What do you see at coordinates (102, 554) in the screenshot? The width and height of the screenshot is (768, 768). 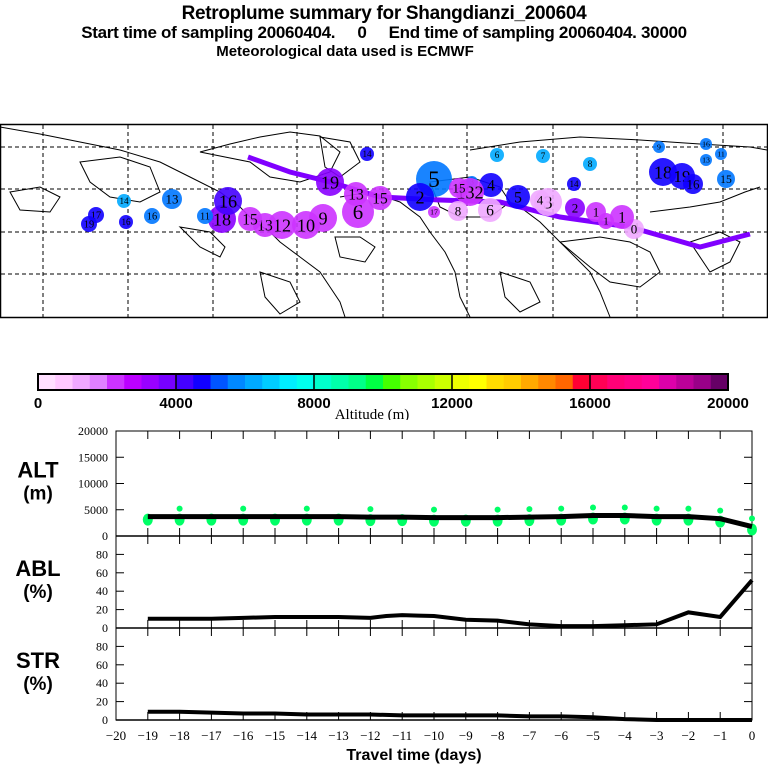 I see `y-tick-label: 80` at bounding box center [102, 554].